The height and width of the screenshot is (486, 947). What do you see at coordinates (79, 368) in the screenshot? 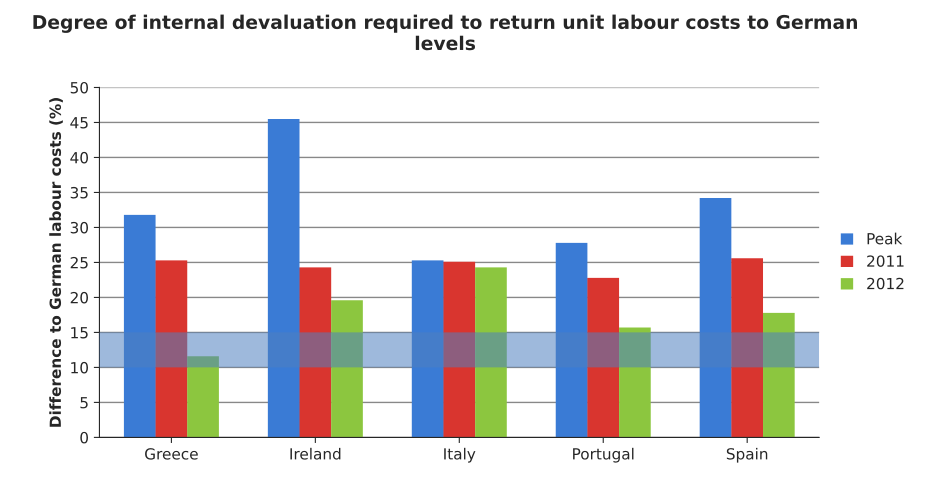
I see `y-tick-label: 10` at bounding box center [79, 368].